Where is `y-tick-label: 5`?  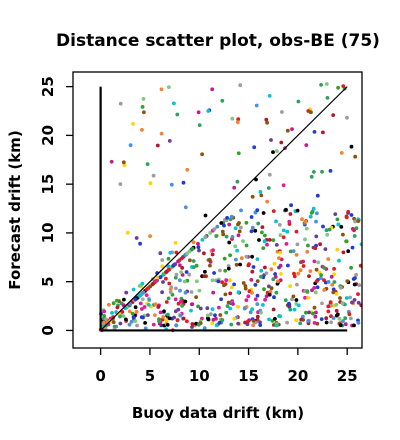 y-tick-label: 5 is located at coordinates (48, 281).